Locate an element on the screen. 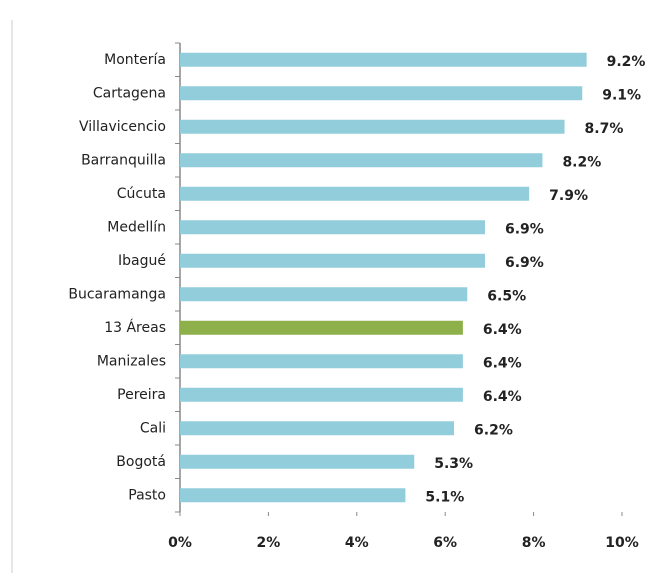 This screenshot has height=573, width=667. y-tick-label: Pereira is located at coordinates (141, 395).